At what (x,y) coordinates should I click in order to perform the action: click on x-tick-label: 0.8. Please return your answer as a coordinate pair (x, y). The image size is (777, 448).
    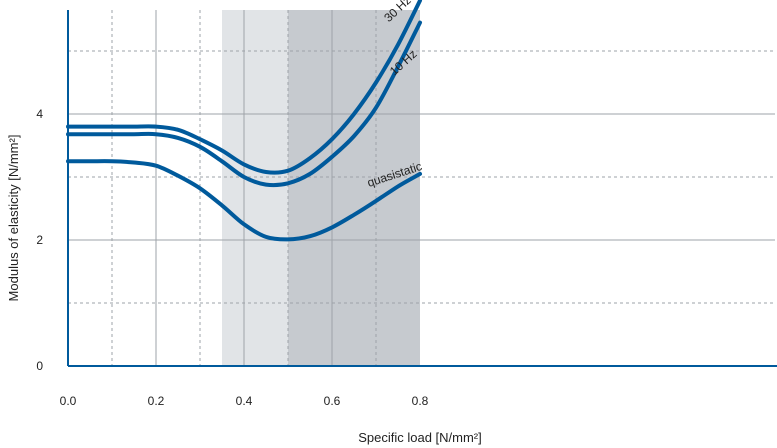
    Looking at the image, I should click on (420, 401).